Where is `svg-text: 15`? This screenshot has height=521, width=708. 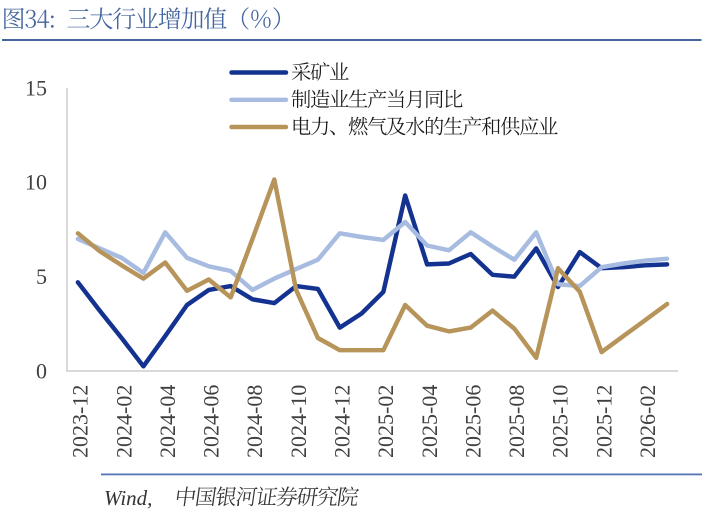
svg-text: 15 is located at coordinates (36, 87).